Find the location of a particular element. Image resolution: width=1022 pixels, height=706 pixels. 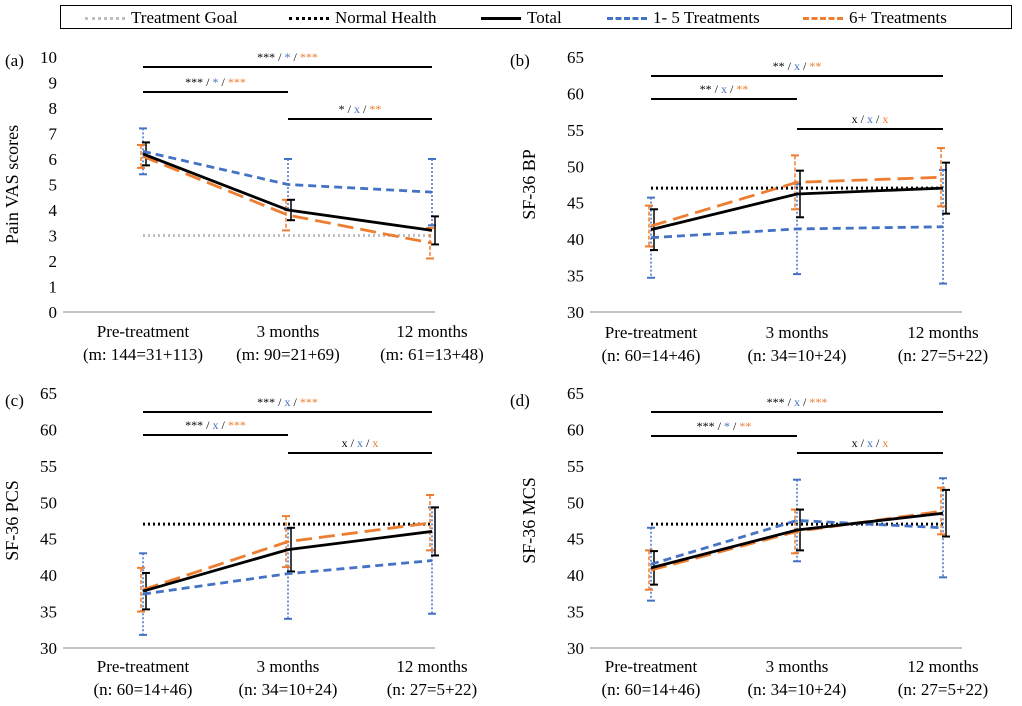

legend-label-6plus-treatments: 6+ Treatments is located at coordinates (898, 17).